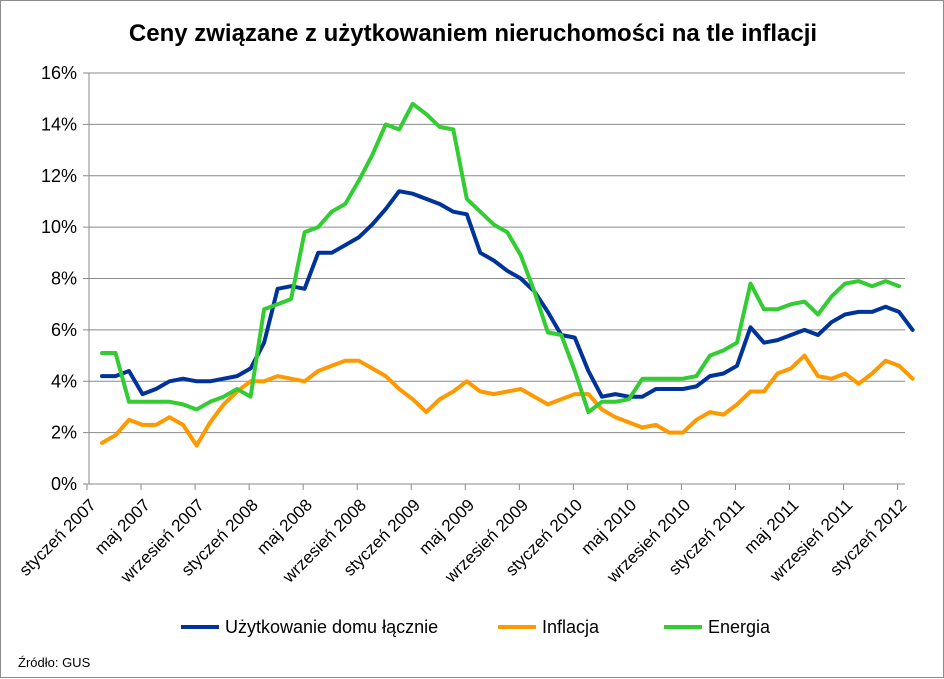 This screenshot has width=944, height=679. Describe the element at coordinates (59, 227) in the screenshot. I see `y-tick-label: 10%` at that location.